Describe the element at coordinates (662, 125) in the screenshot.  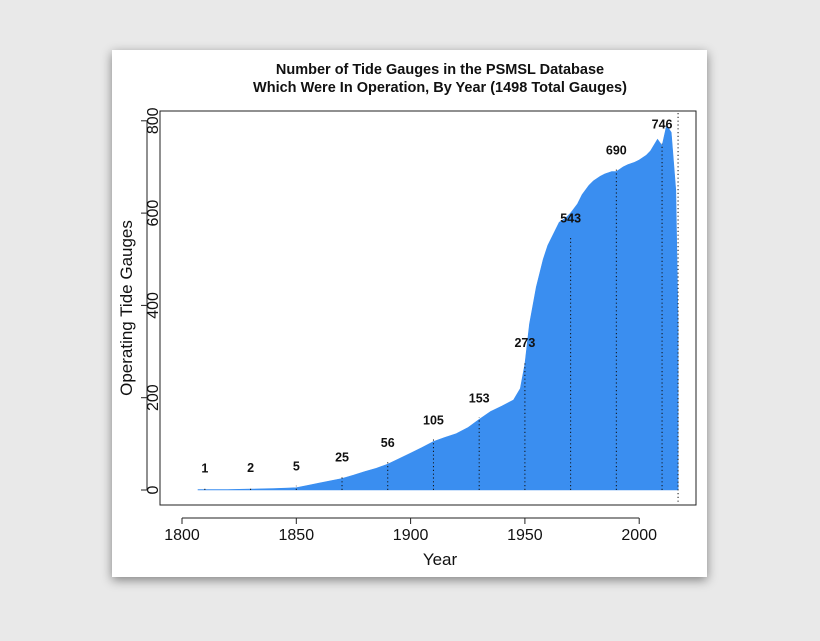
I see `data-label-746: 746` at that location.